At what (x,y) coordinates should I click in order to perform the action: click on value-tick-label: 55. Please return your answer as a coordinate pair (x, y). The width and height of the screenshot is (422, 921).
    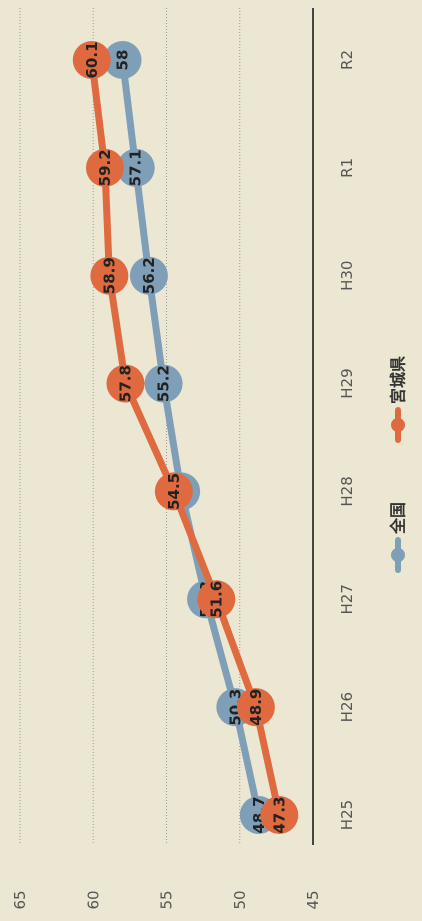
    Looking at the image, I should click on (167, 899).